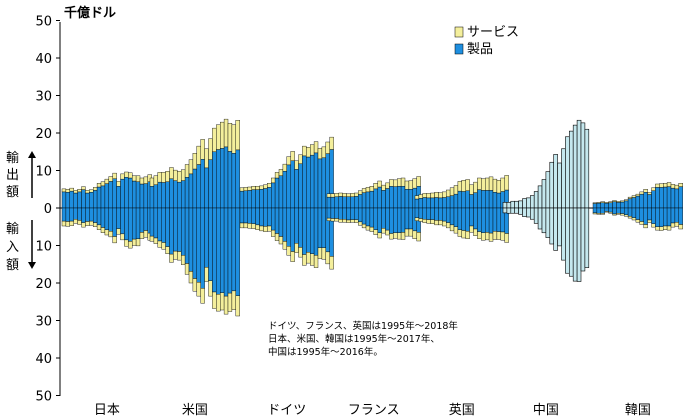 The width and height of the screenshot is (700, 420). I want to click on category-label: 中国, so click(546, 410).